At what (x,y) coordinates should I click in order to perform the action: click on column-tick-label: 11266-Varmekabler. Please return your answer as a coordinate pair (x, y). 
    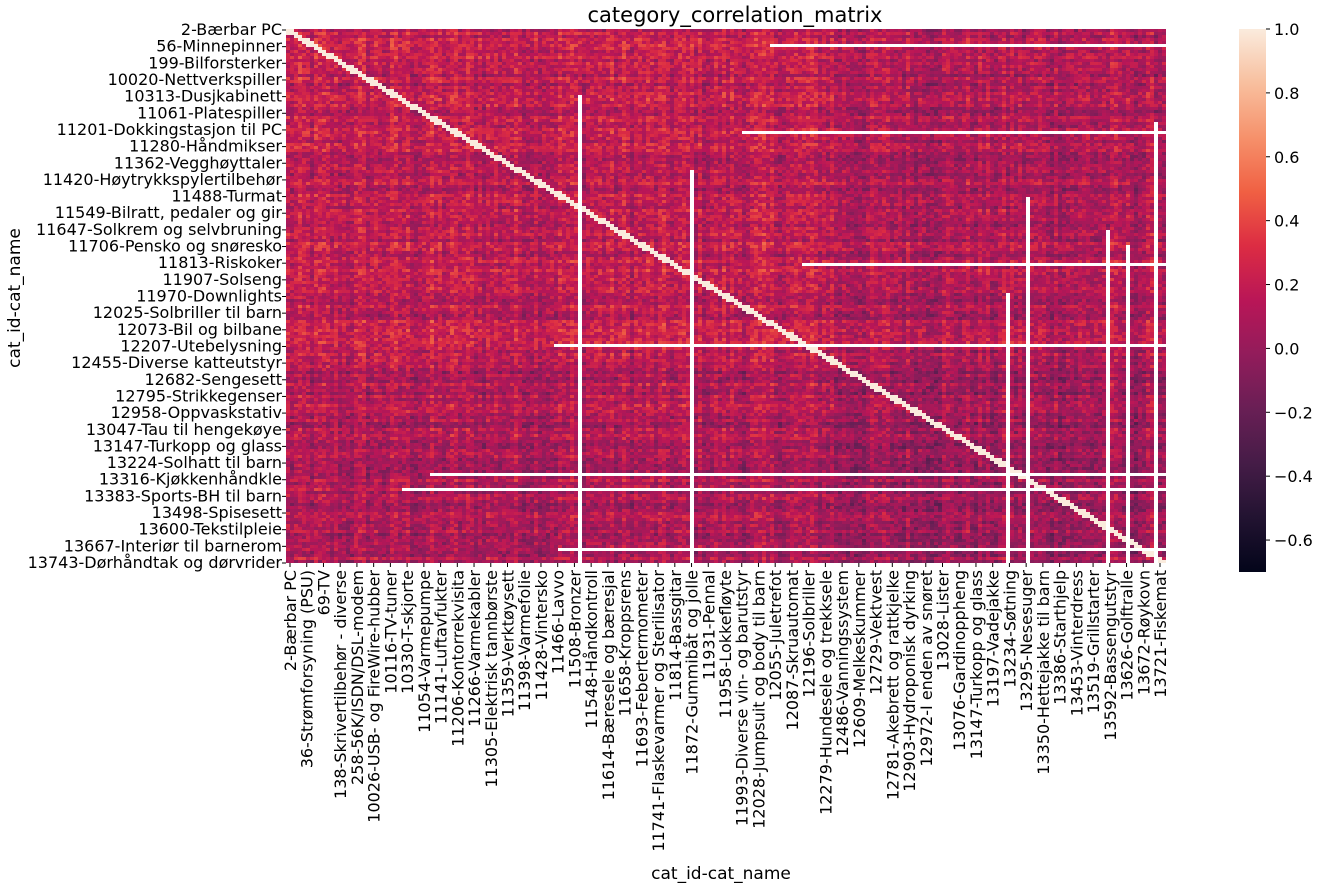
    Looking at the image, I should click on (474, 648).